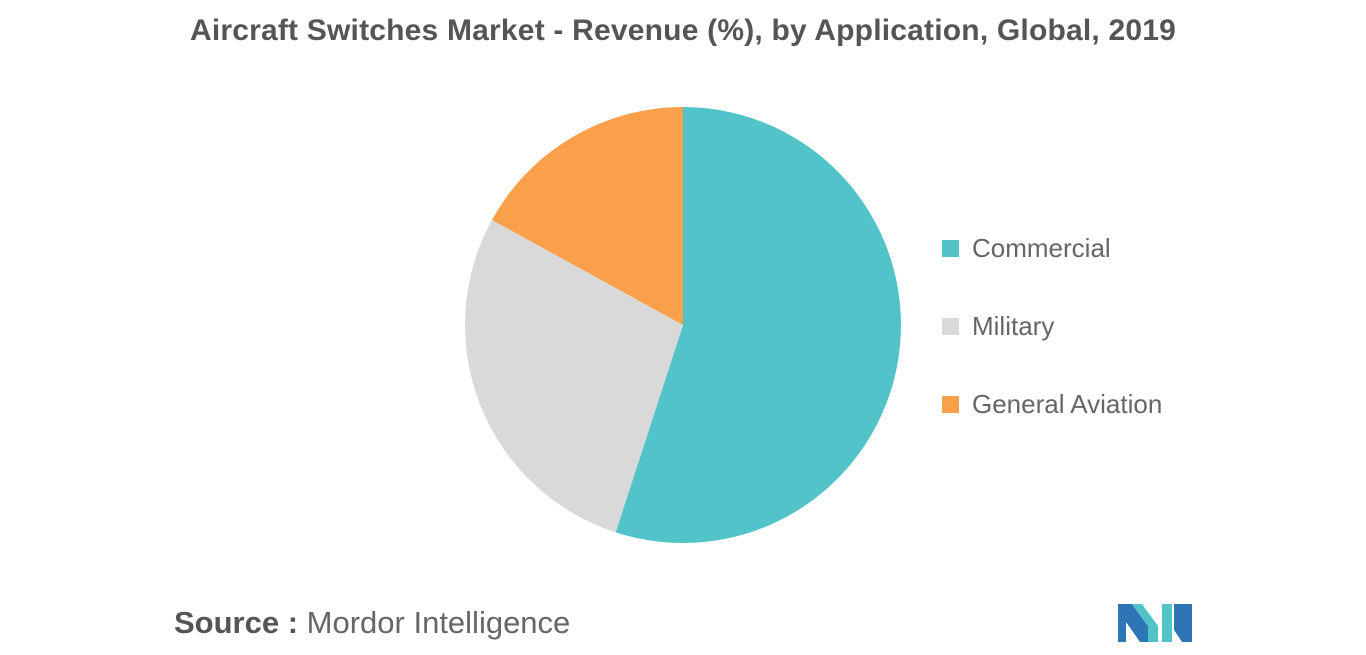 Image resolution: width=1366 pixels, height=655 pixels. I want to click on legend-item-military: Military, so click(1052, 326).